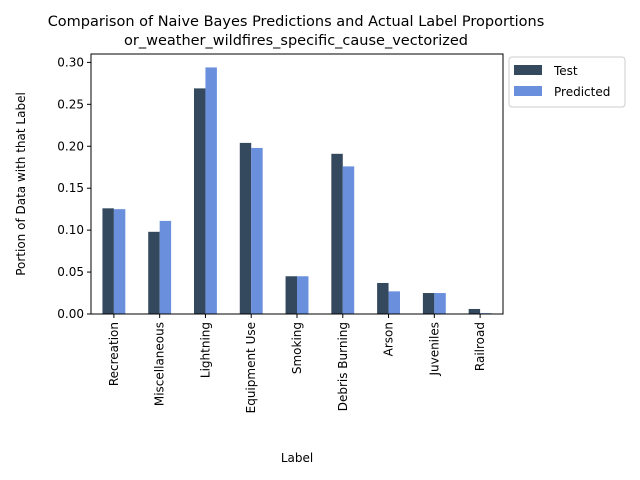 The width and height of the screenshot is (640, 480). I want to click on bar-predicted-arson, so click(394, 302).